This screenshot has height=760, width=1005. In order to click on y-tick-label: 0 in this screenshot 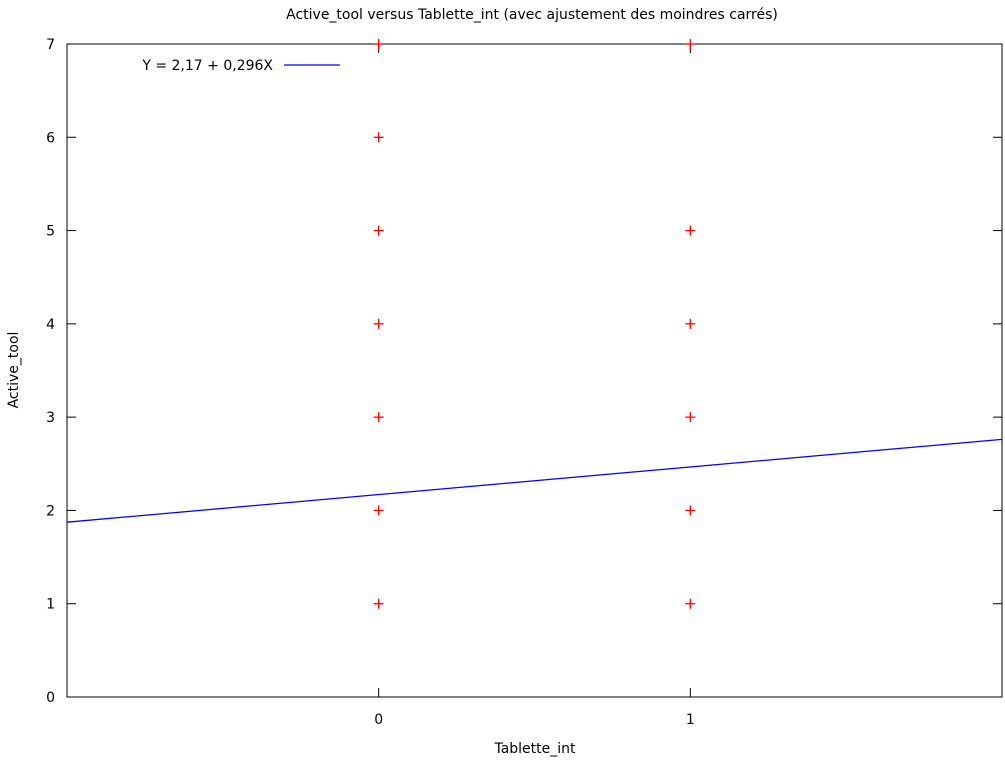, I will do `click(50, 698)`.